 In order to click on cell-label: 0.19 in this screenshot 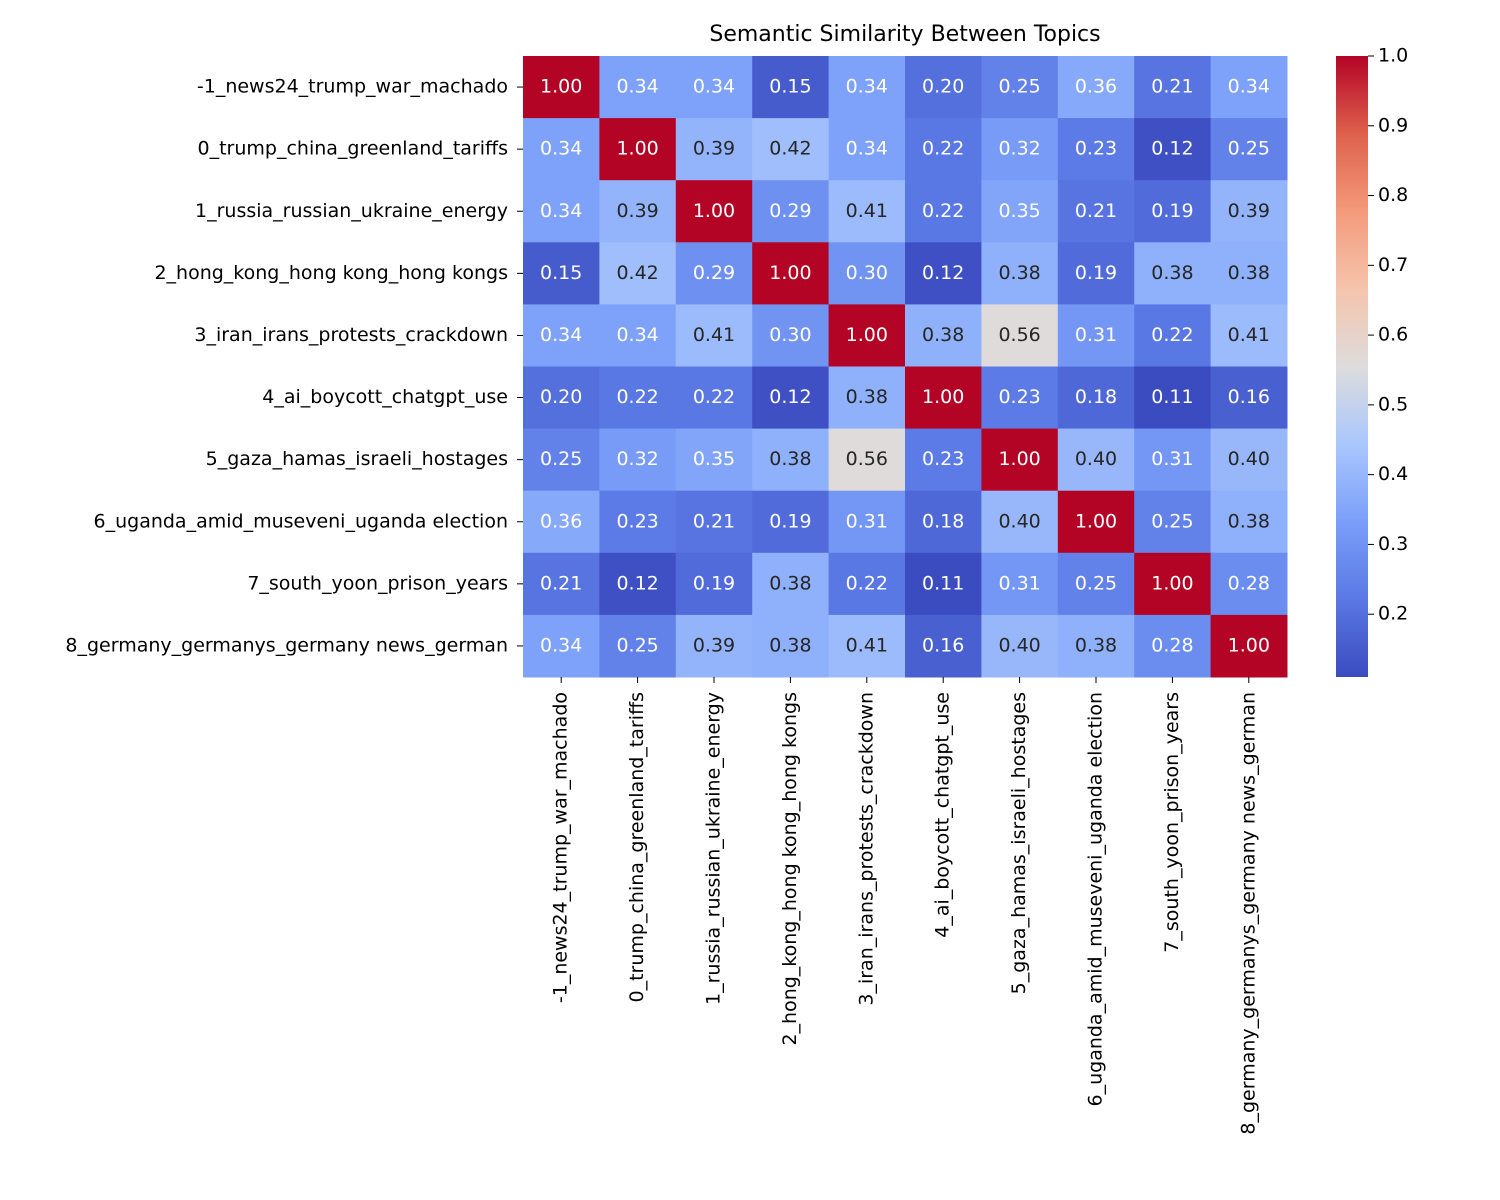, I will do `click(1096, 273)`.